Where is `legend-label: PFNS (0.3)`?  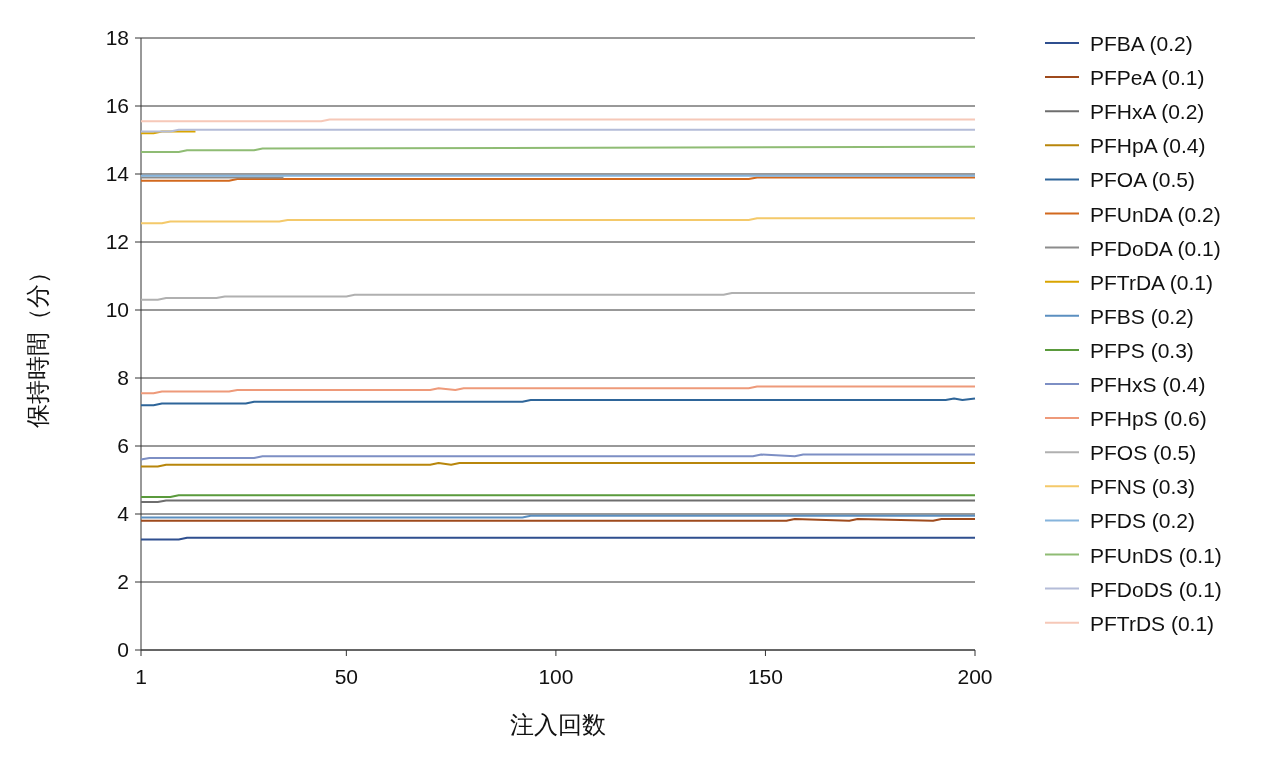 legend-label: PFNS (0.3) is located at coordinates (1143, 487).